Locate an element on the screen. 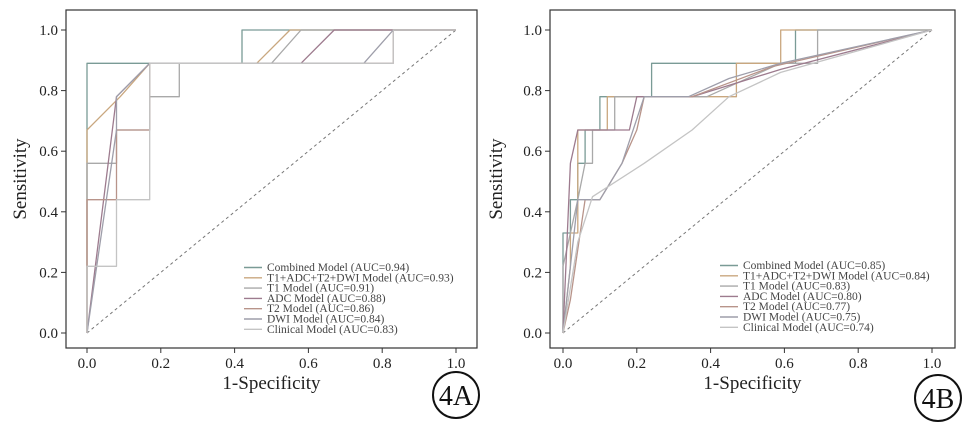  legend-entry-label: T1+ADC+T2+DWI Model (AUC=0.93) is located at coordinates (360, 278).